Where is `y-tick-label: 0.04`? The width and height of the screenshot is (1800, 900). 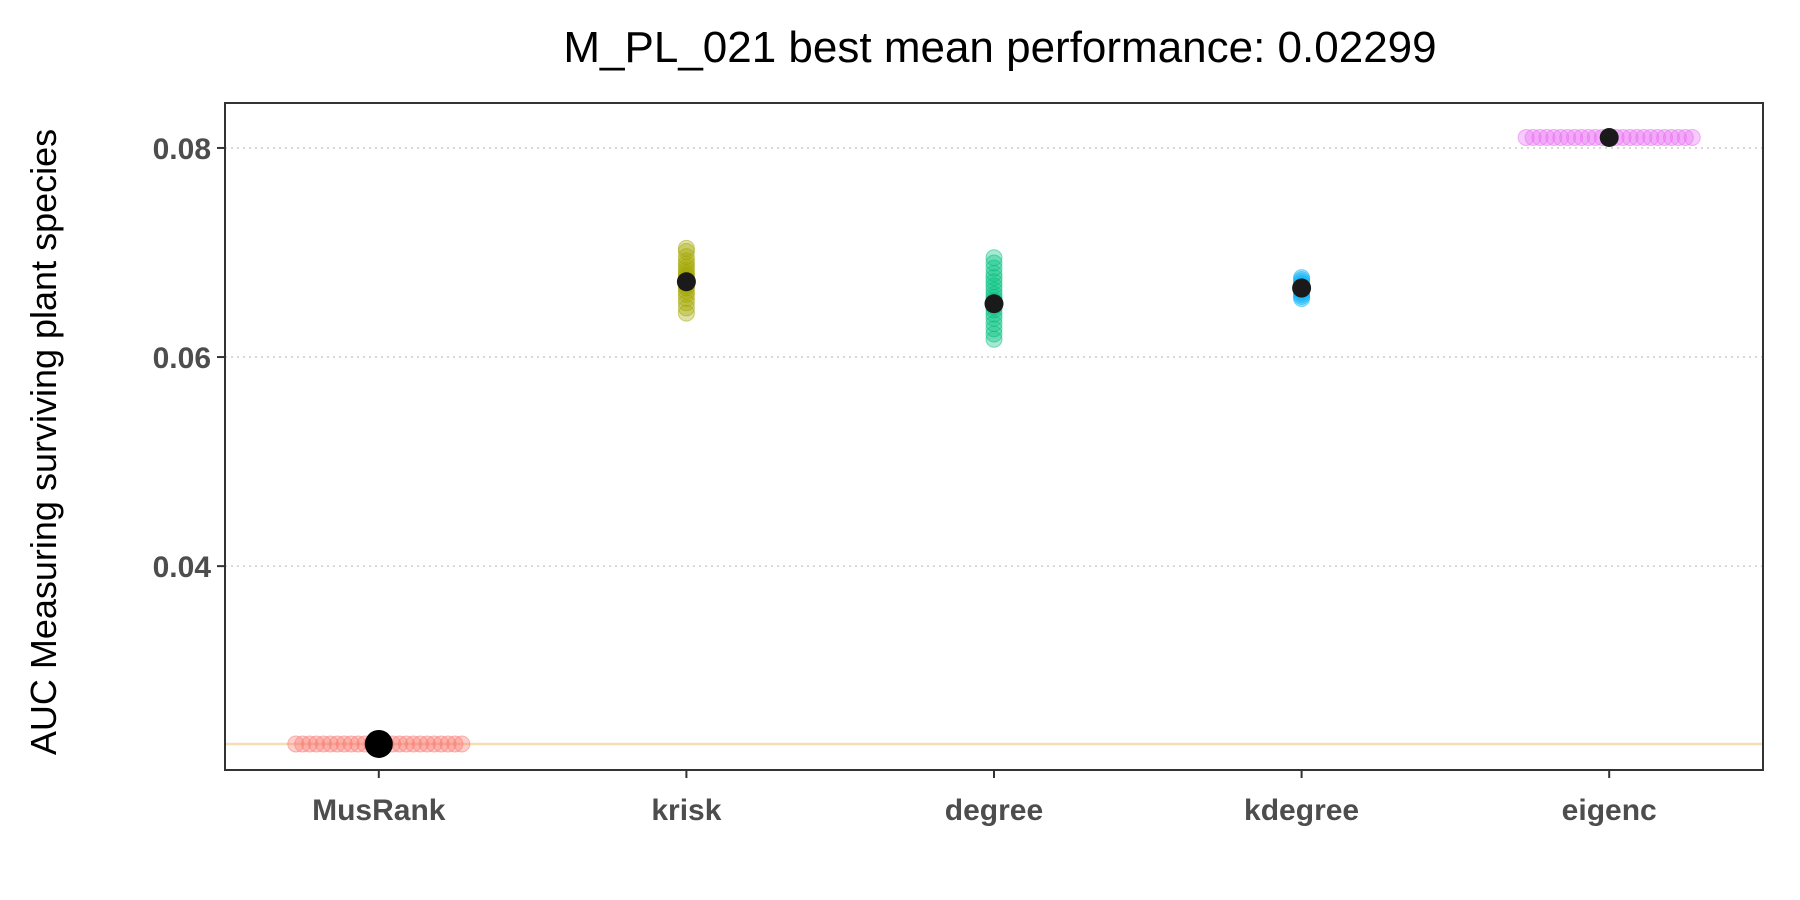
y-tick-label: 0.04 is located at coordinates (182, 567).